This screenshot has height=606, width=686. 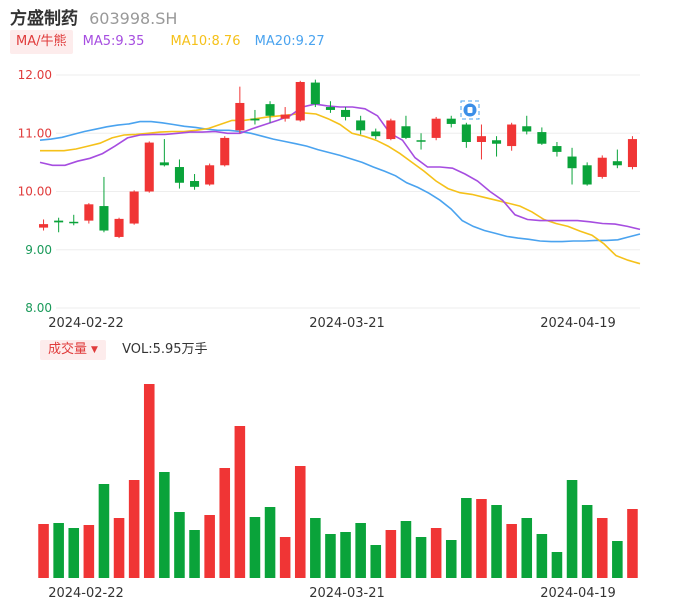 What do you see at coordinates (38, 250) in the screenshot?
I see `y-tick-label: 9.00` at bounding box center [38, 250].